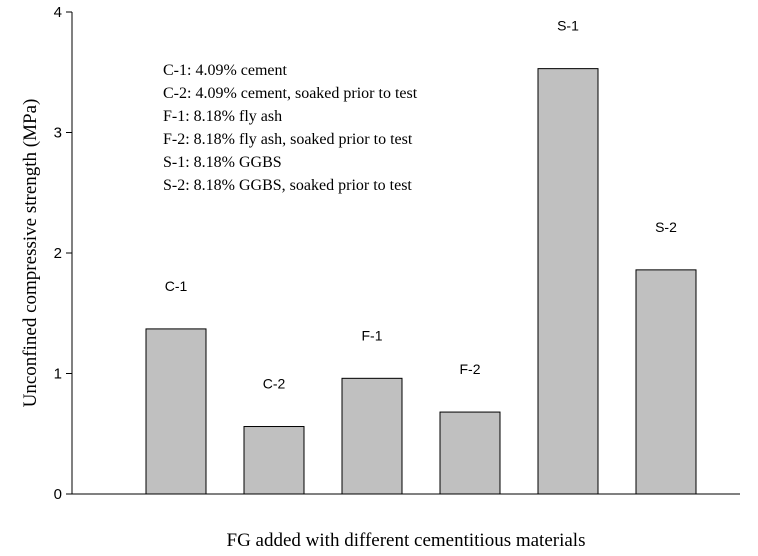 The width and height of the screenshot is (758, 556). Describe the element at coordinates (290, 93) in the screenshot. I see `legend-entry-1: C-2: 4.09% cement, soaked prior to test` at that location.